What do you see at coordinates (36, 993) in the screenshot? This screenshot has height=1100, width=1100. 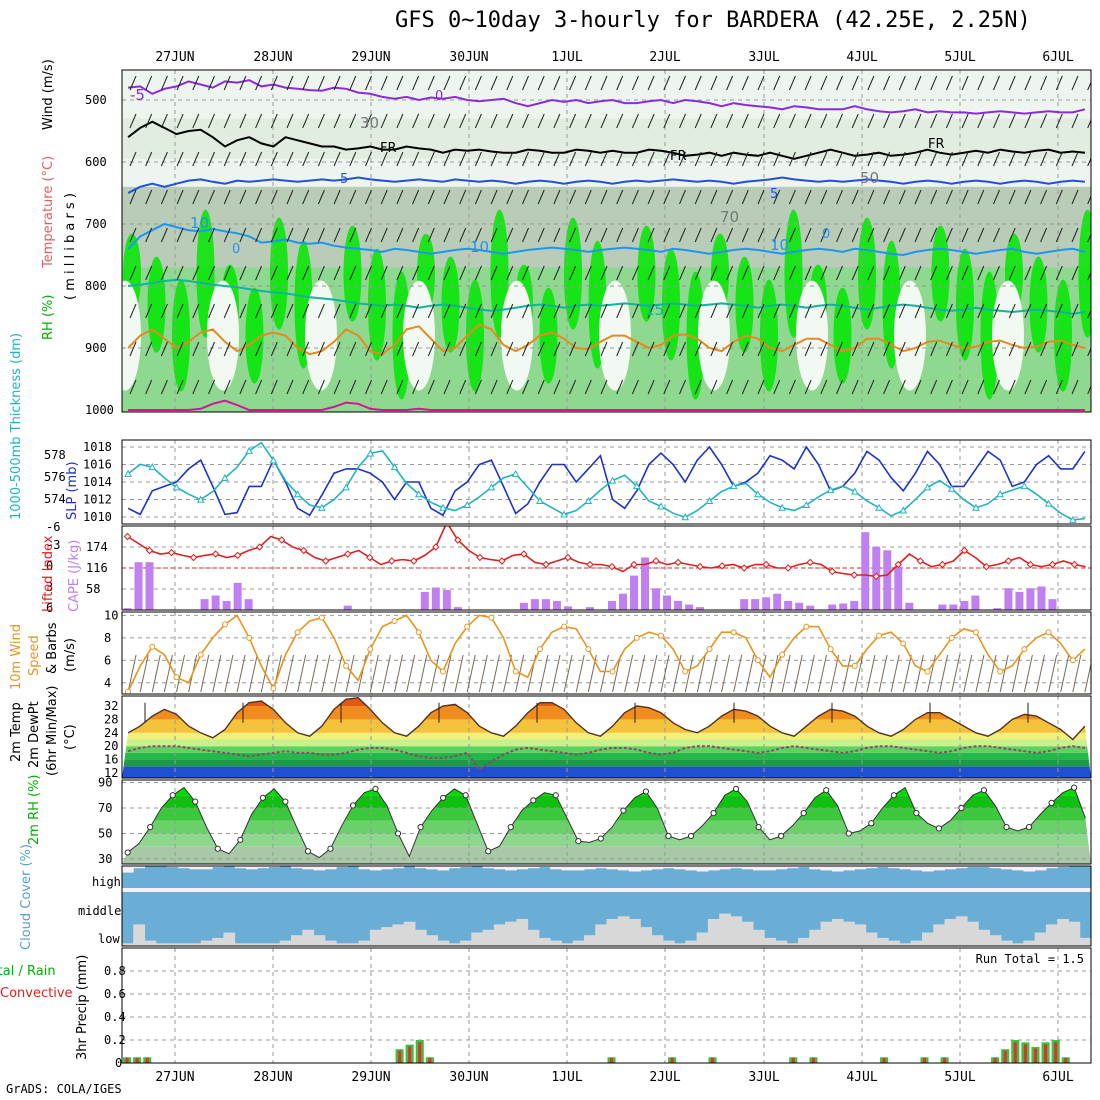 I see `legend-convective: Convective` at bounding box center [36, 993].